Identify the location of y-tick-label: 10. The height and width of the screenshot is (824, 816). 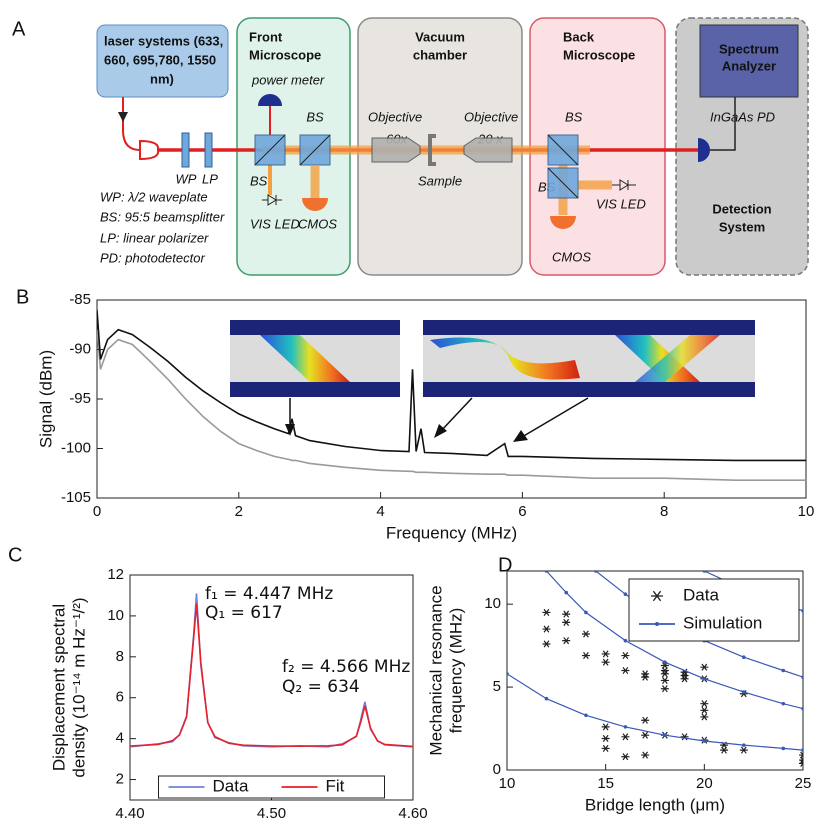
(115, 615).